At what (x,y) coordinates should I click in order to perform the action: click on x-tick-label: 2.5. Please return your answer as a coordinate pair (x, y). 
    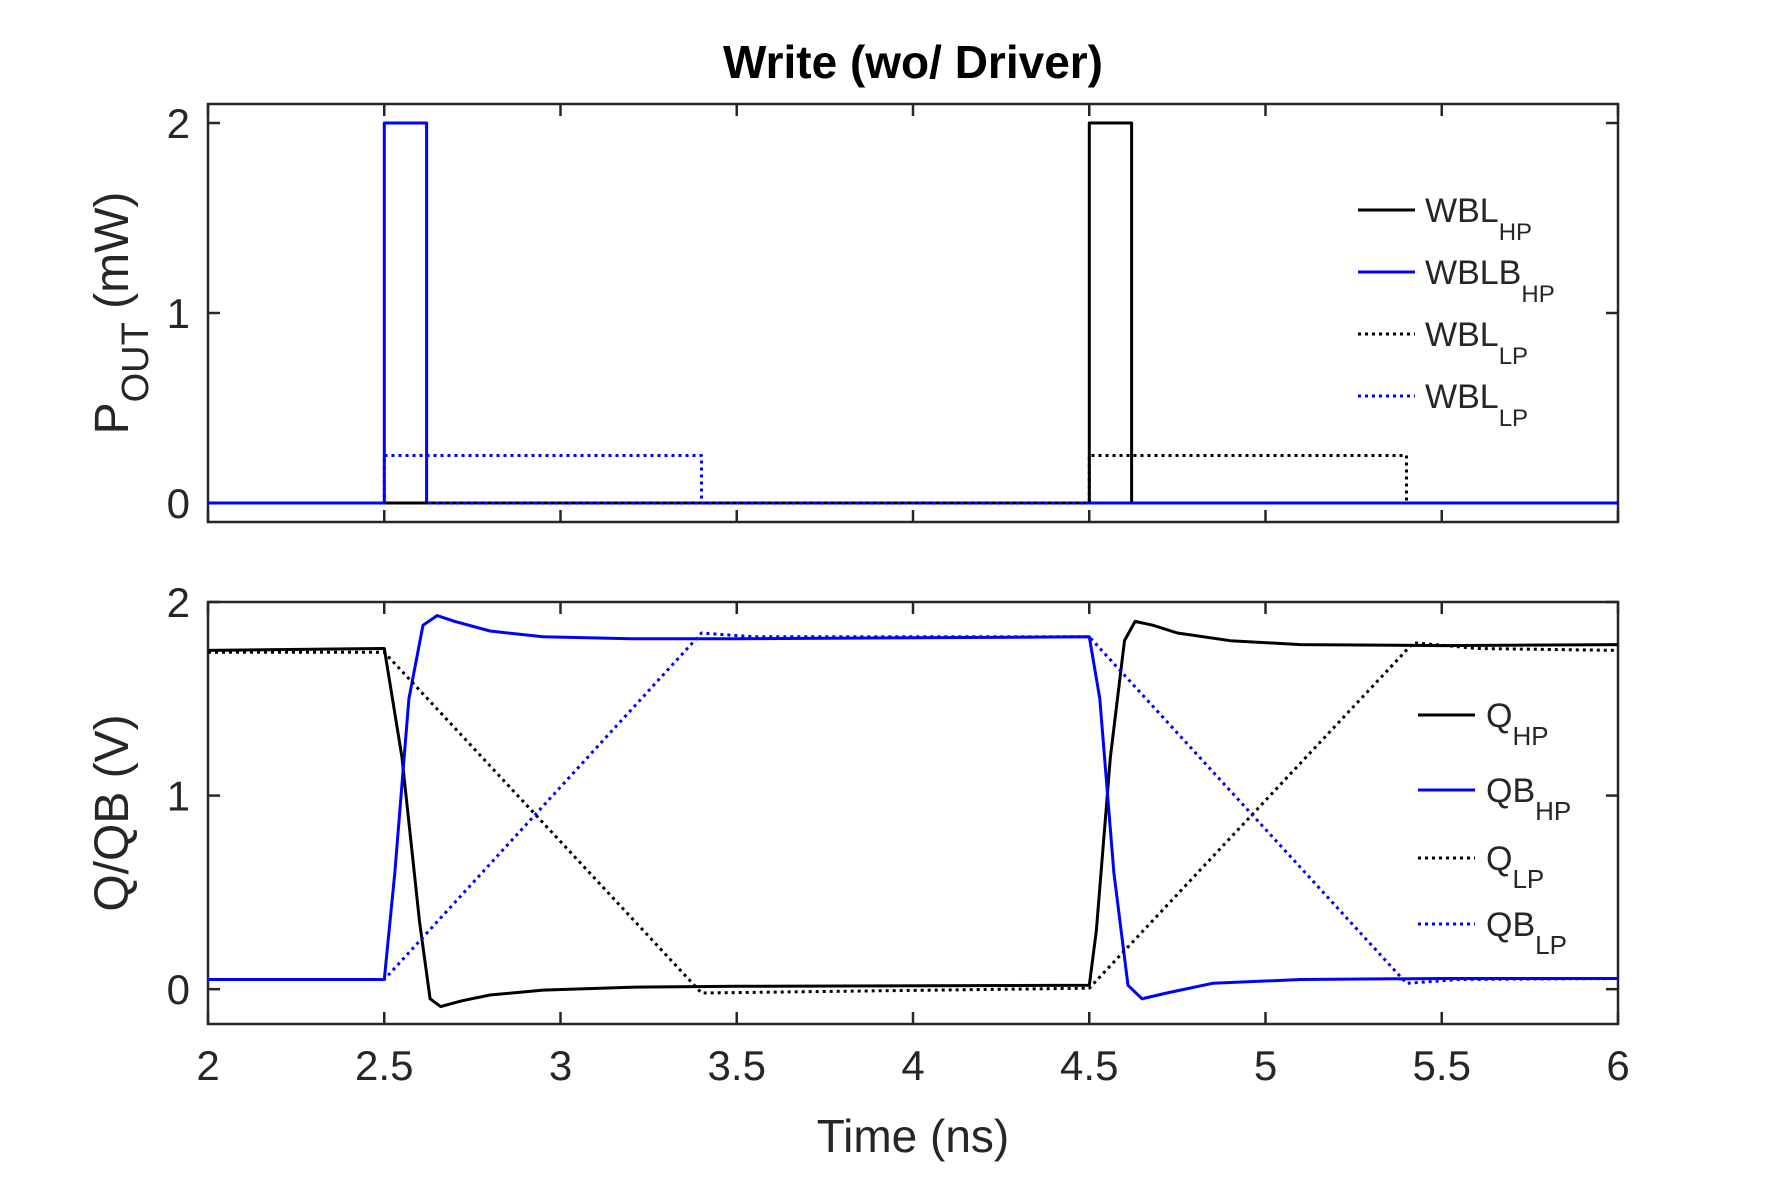
    Looking at the image, I should click on (384, 1065).